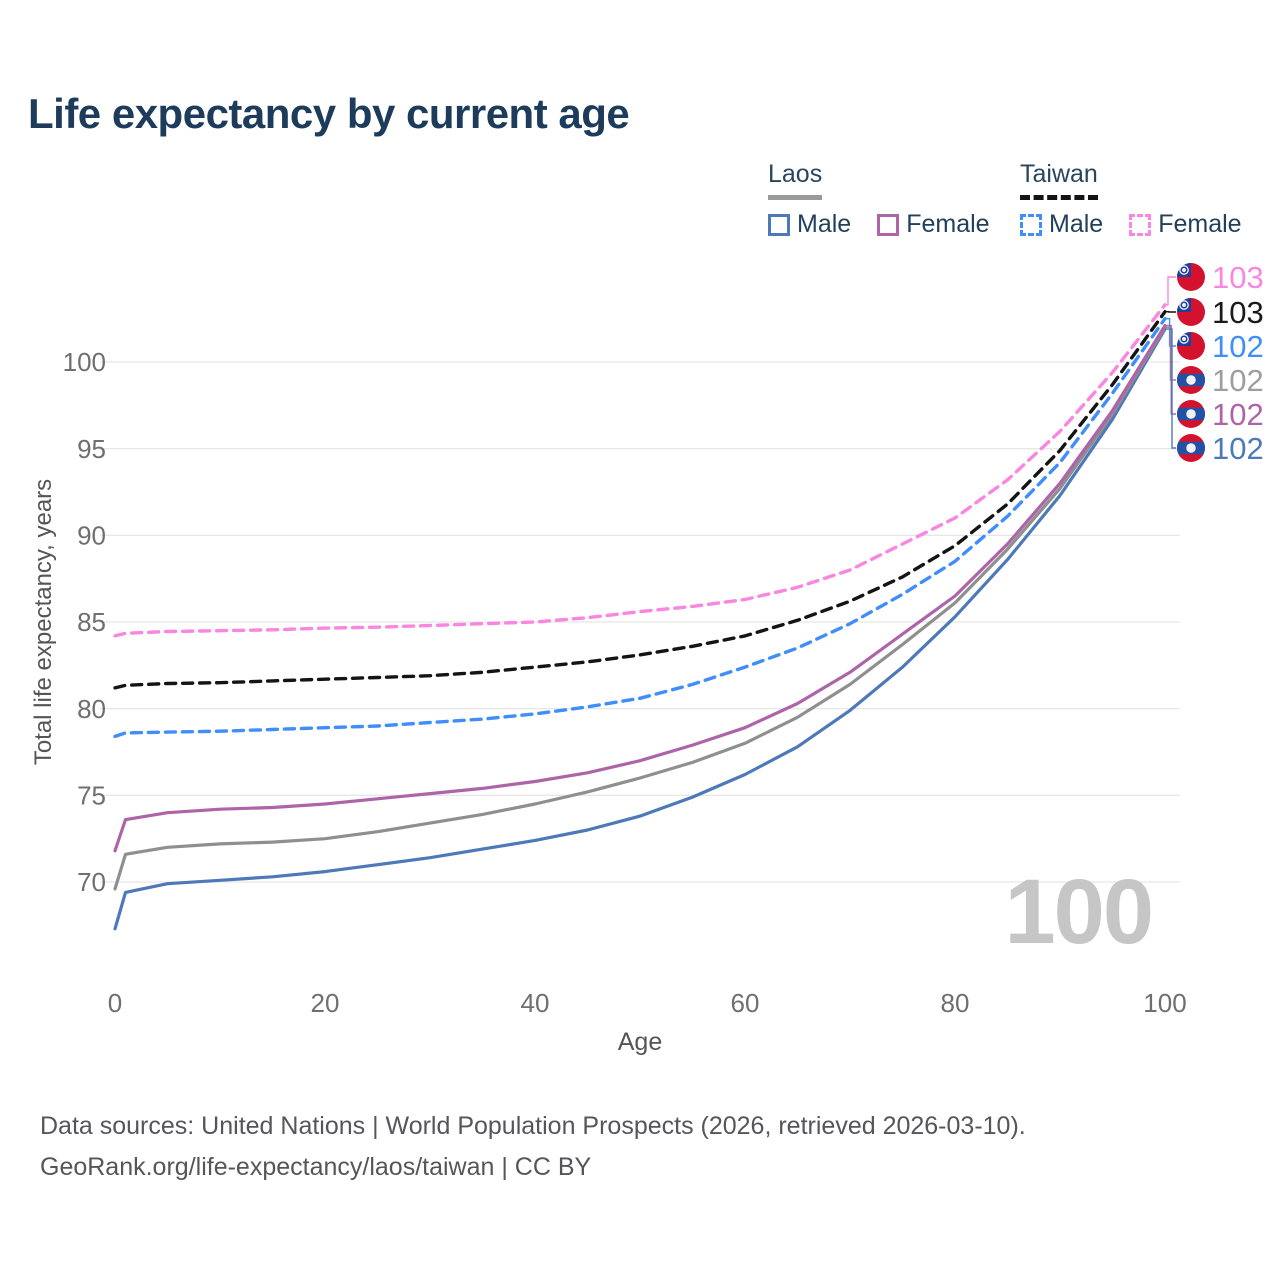 The image size is (1280, 1280). What do you see at coordinates (779, 224) in the screenshot?
I see `laos-male-swatch-icon` at bounding box center [779, 224].